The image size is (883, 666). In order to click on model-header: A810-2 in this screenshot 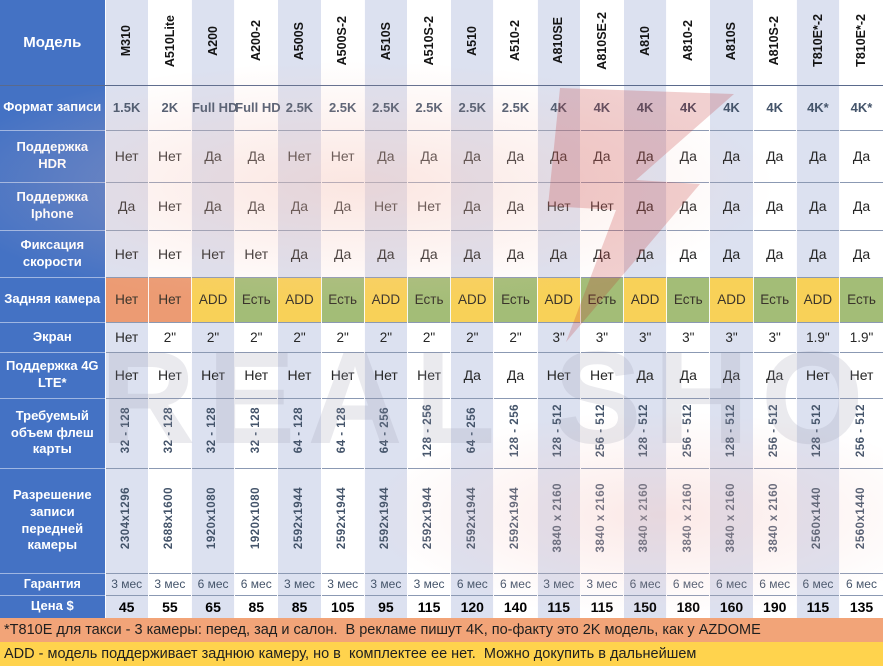, I will do `click(688, 43)`.